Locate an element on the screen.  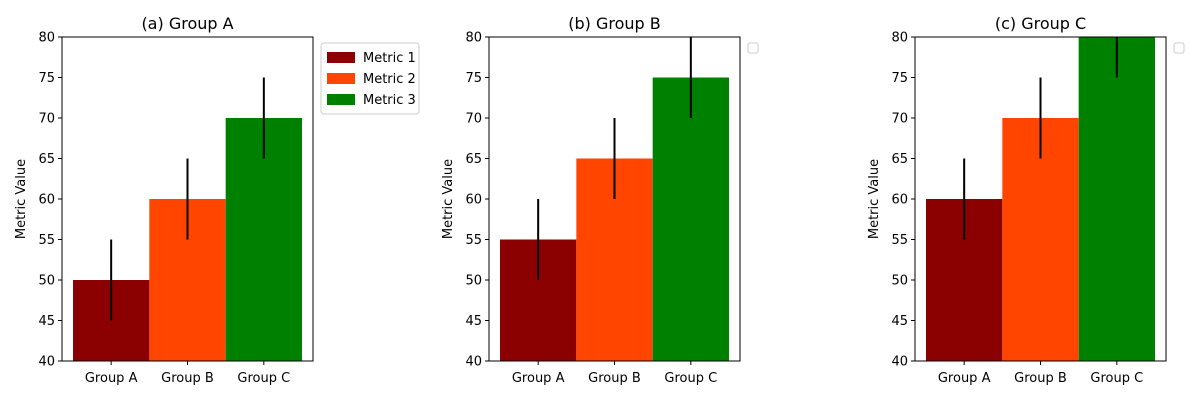
legend-label: Metric 2 is located at coordinates (389, 79).